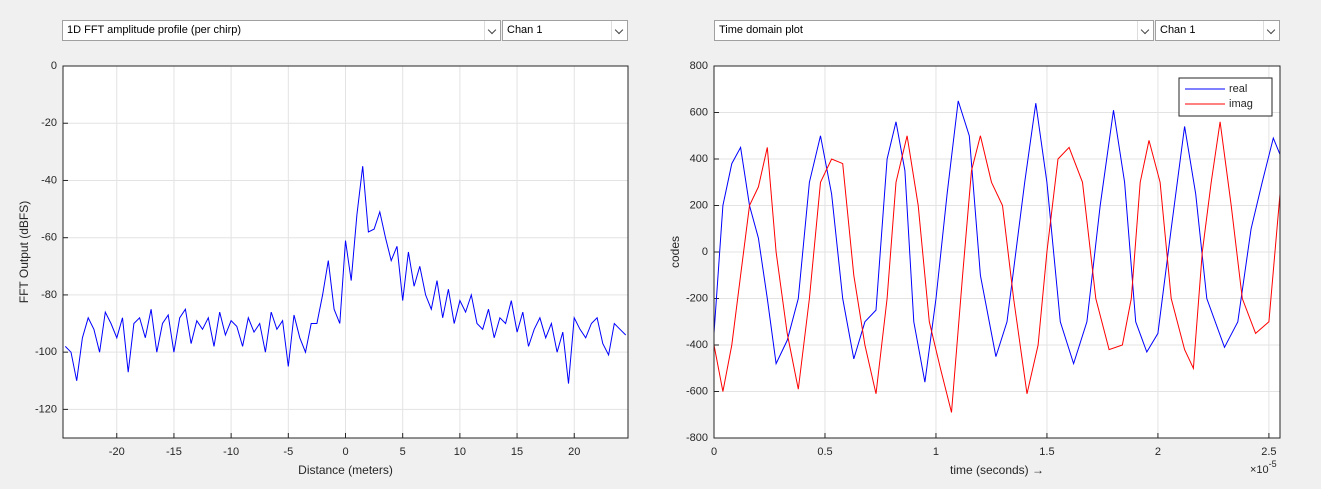 This screenshot has width=1321, height=489. What do you see at coordinates (574, 452) in the screenshot?
I see `x-tick-label: 20` at bounding box center [574, 452].